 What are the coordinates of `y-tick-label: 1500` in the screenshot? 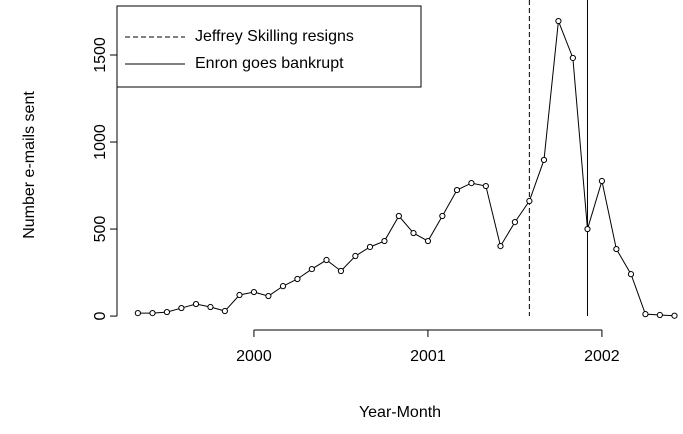 It's located at (100, 55).